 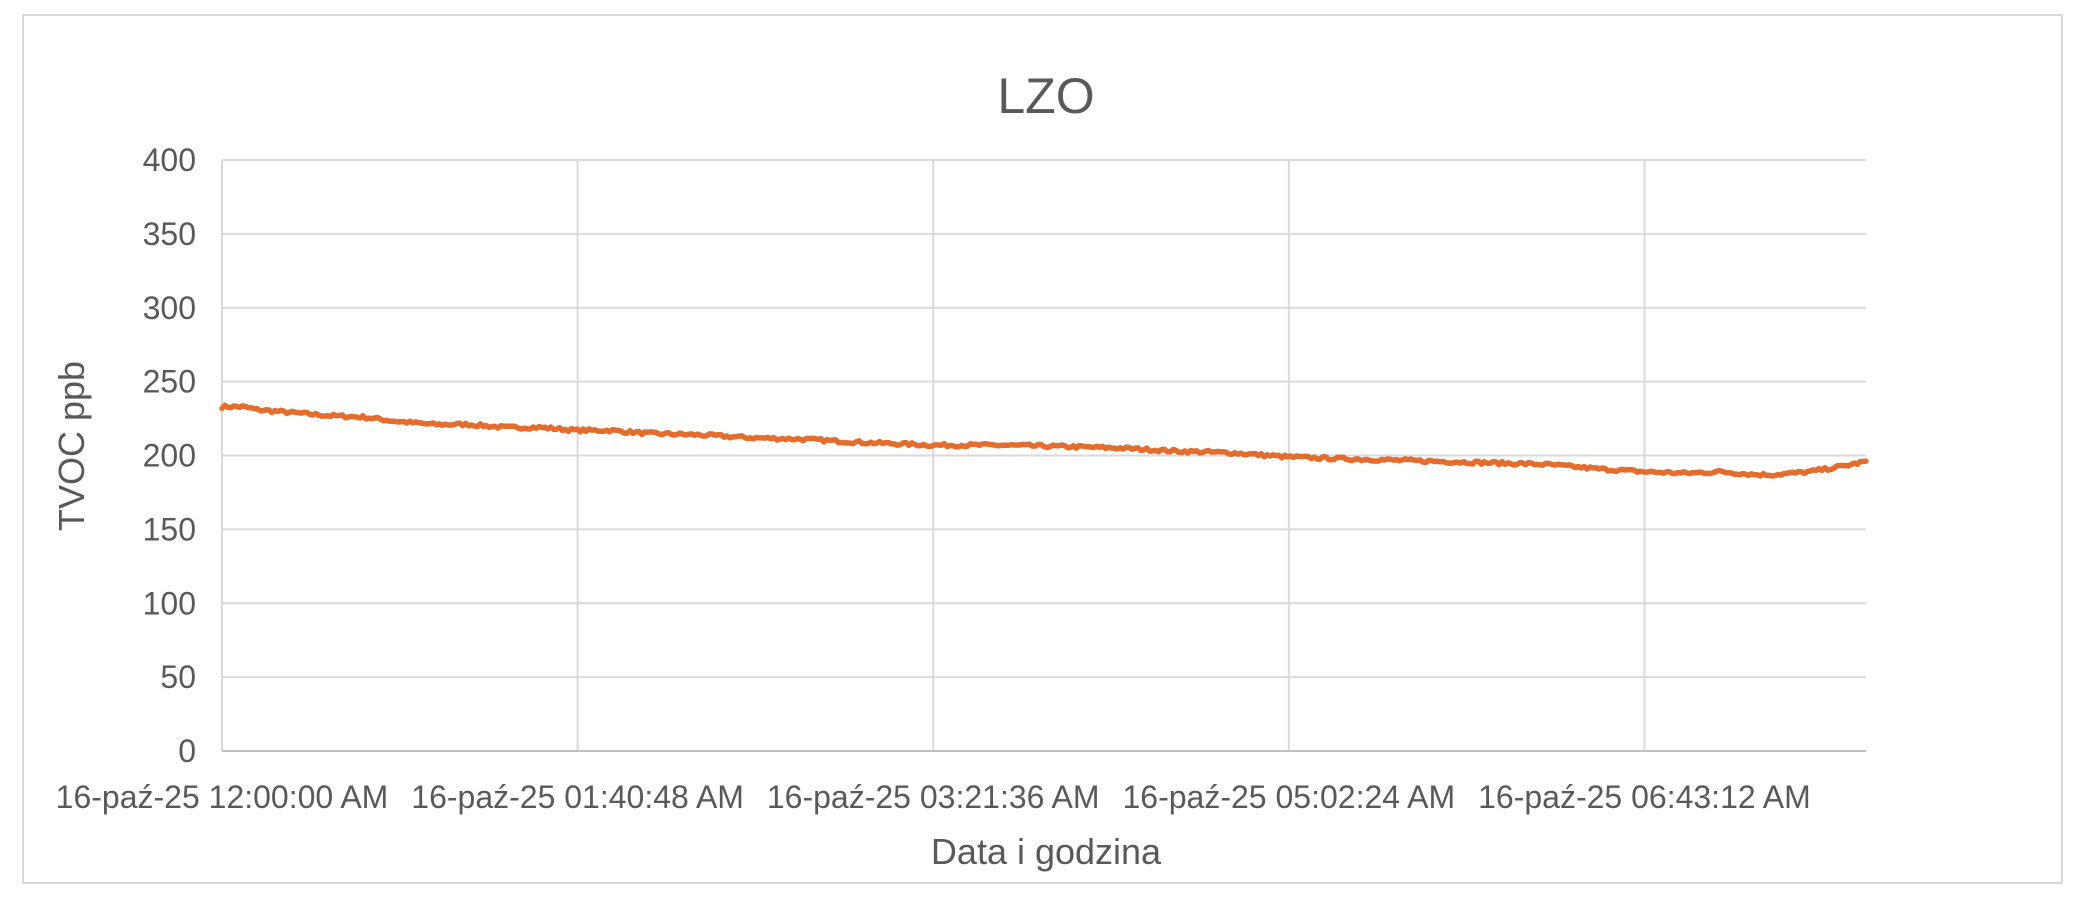 I want to click on series-layer, so click(x=1044, y=440).